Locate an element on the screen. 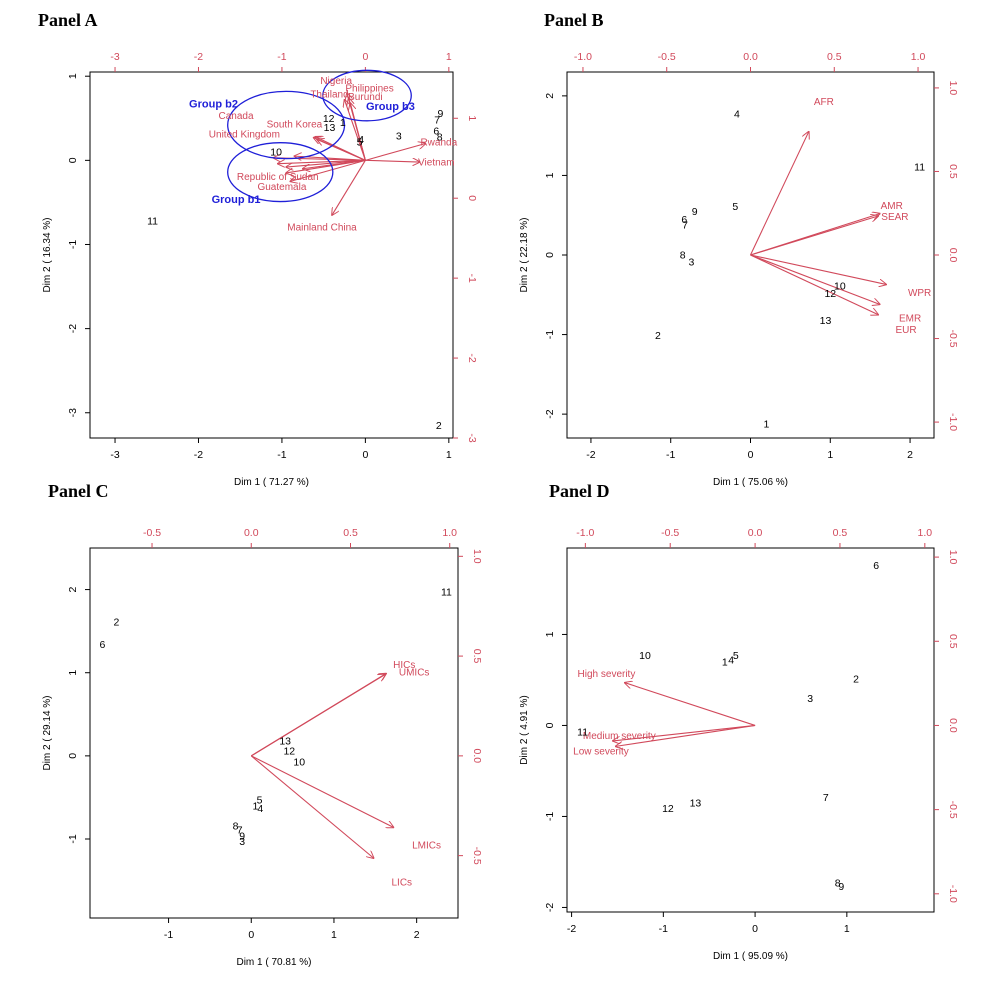 This screenshot has height=1000, width=1000. right-tick-label: -1 is located at coordinates (472, 277).